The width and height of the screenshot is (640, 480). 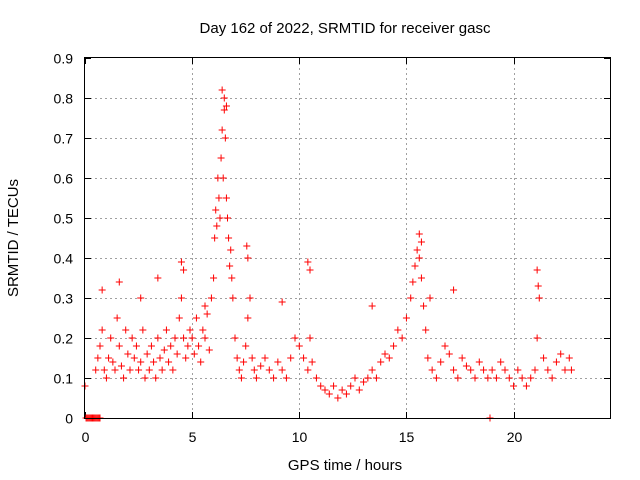 What do you see at coordinates (515, 437) in the screenshot?
I see `x-tick-label: 20` at bounding box center [515, 437].